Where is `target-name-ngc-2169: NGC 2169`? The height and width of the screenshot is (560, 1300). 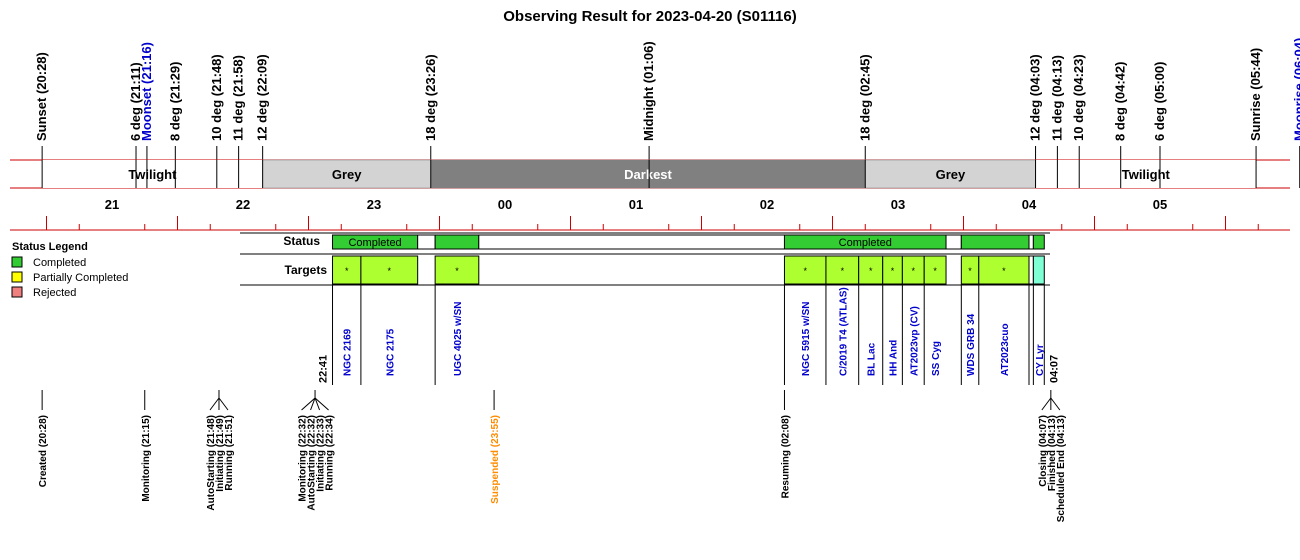 target-name-ngc-2169: NGC 2169 is located at coordinates (348, 352).